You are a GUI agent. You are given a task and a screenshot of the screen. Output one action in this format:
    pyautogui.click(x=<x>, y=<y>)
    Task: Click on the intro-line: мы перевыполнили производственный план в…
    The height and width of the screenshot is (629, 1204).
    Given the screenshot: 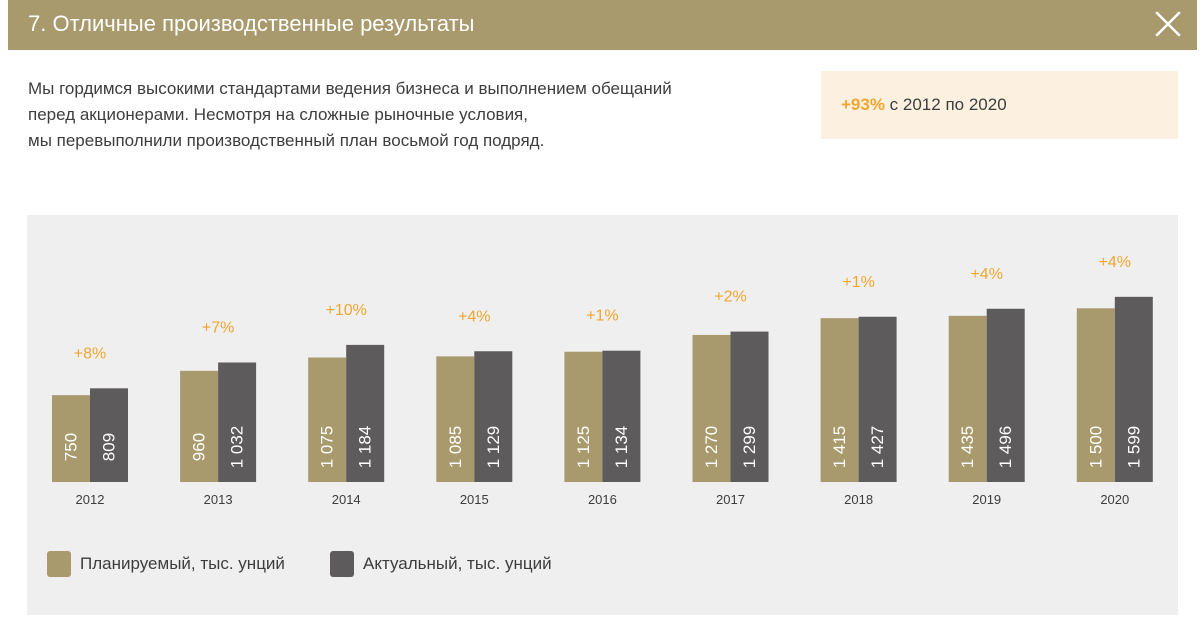 What is the action you would take?
    pyautogui.click(x=286, y=140)
    